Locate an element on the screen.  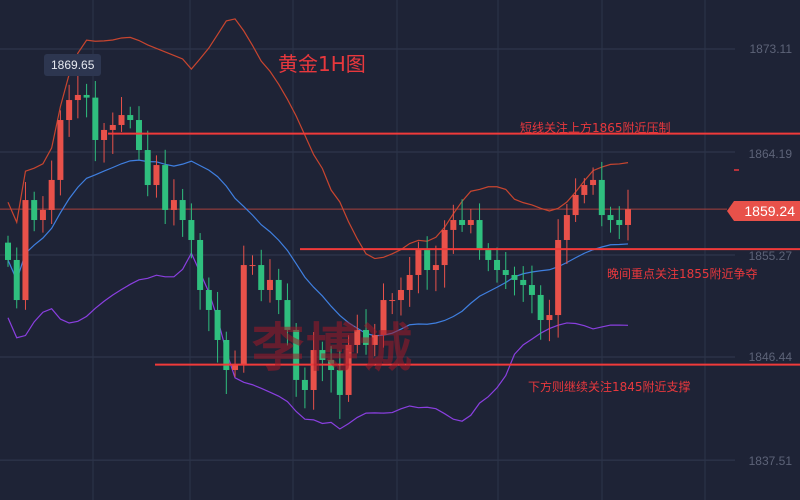
last-price-tag: 1859.24 is located at coordinates (763, 211).